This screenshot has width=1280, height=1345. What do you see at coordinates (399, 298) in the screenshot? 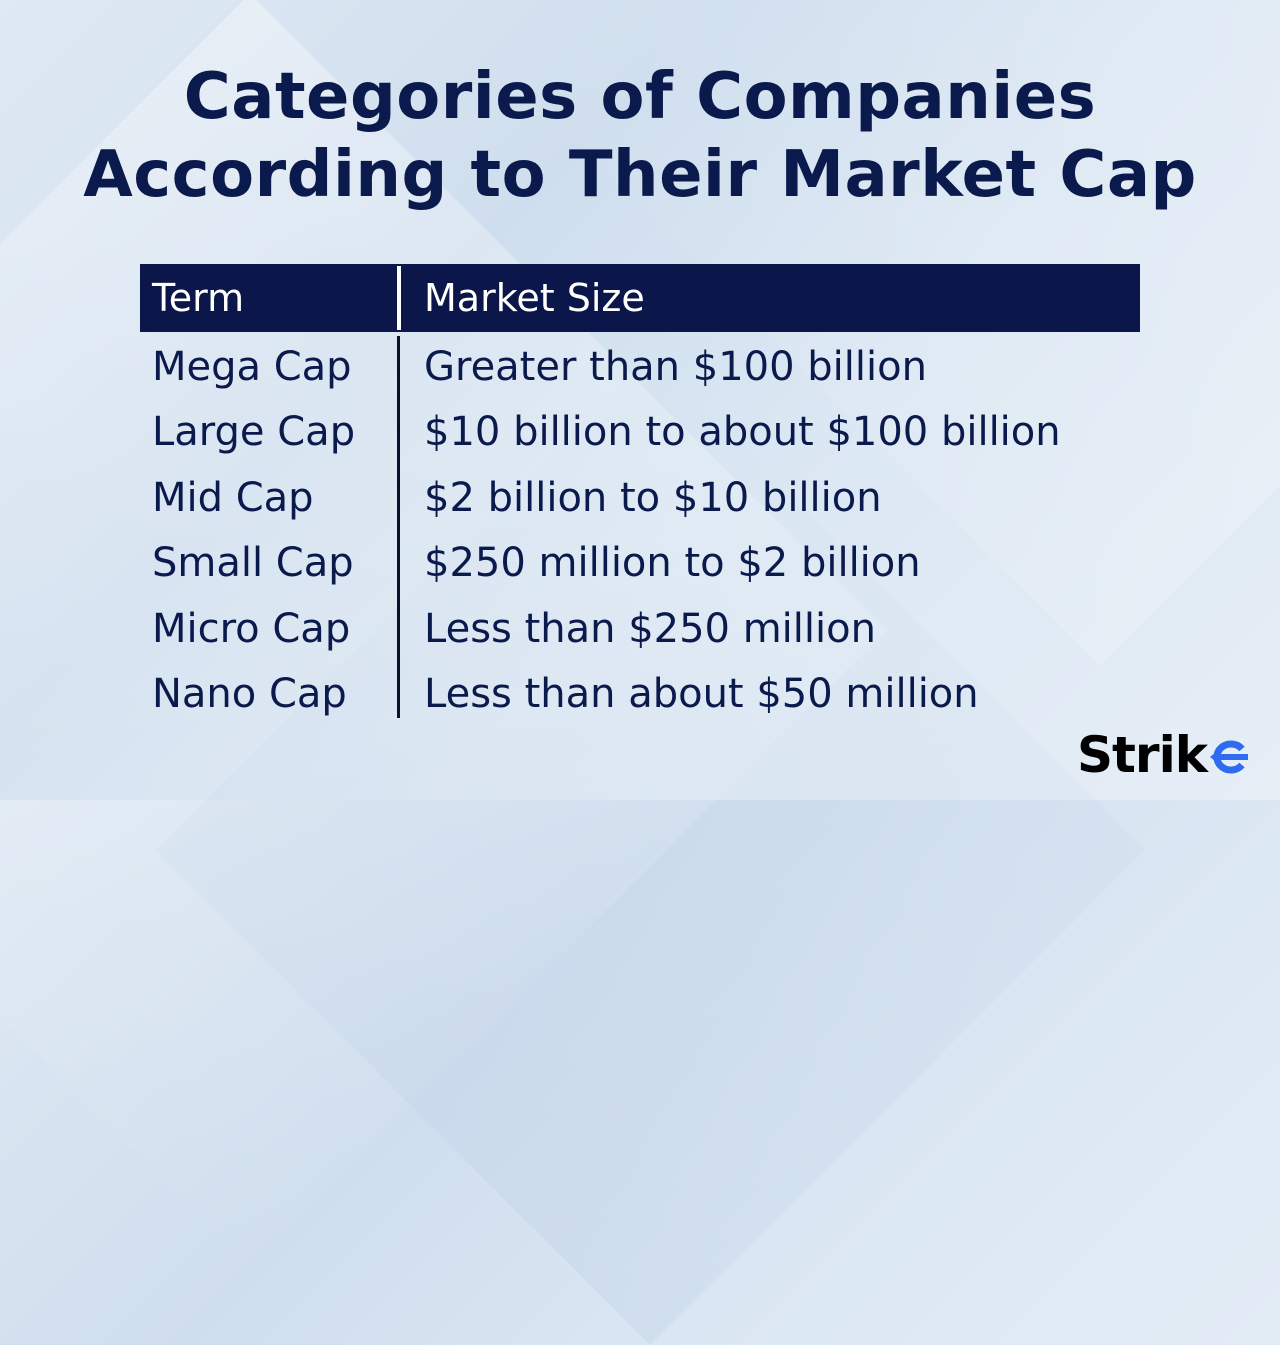
I see `header-divider` at bounding box center [399, 298].